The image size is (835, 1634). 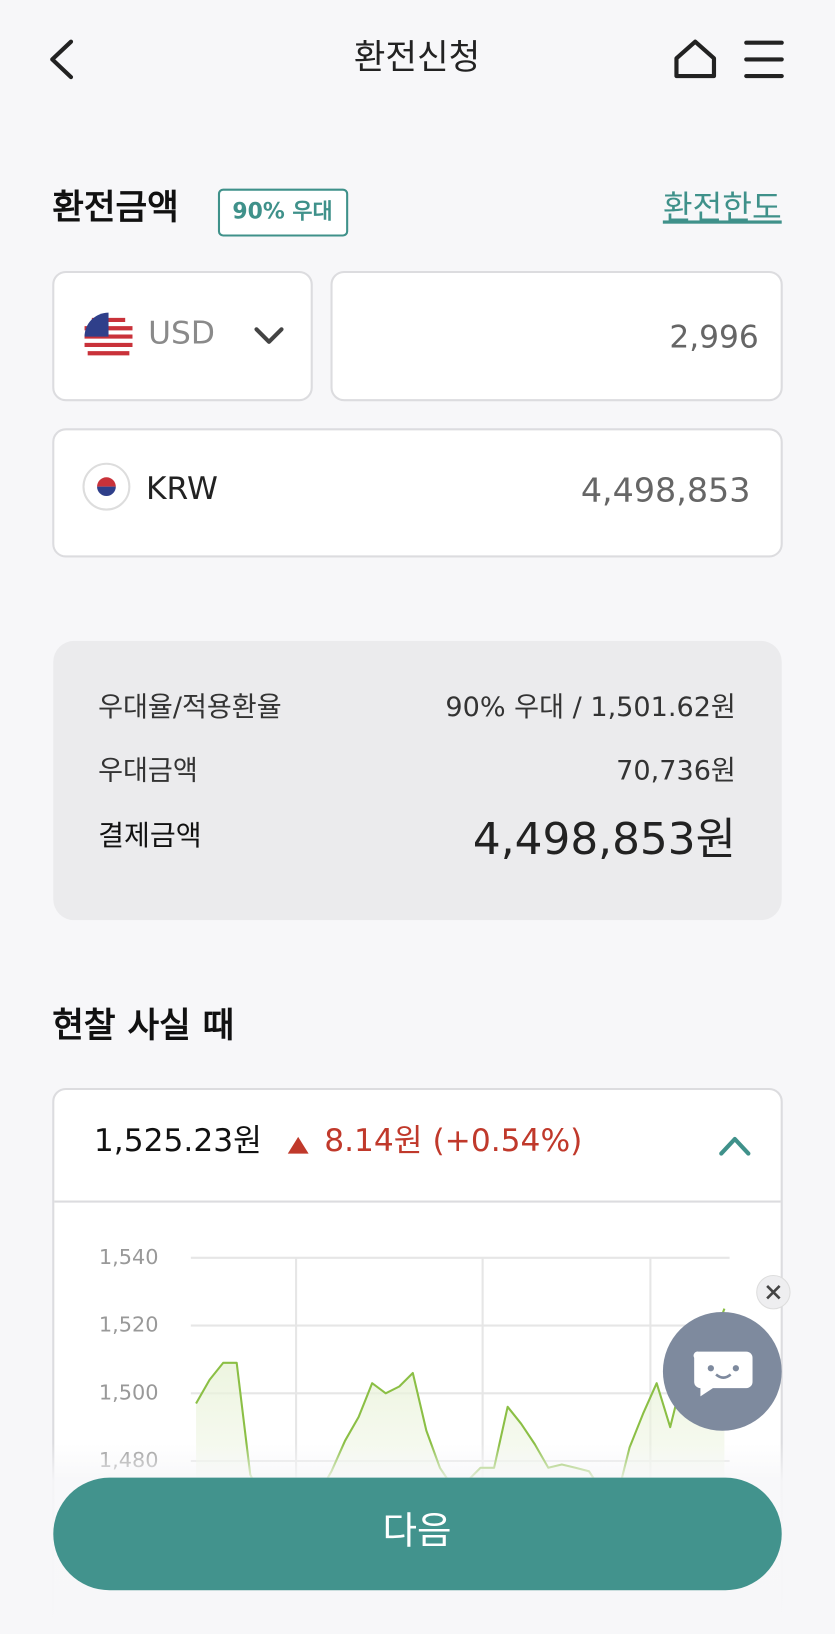 I want to click on rate-change: 8.14원 (+0.54%), so click(x=453, y=1141).